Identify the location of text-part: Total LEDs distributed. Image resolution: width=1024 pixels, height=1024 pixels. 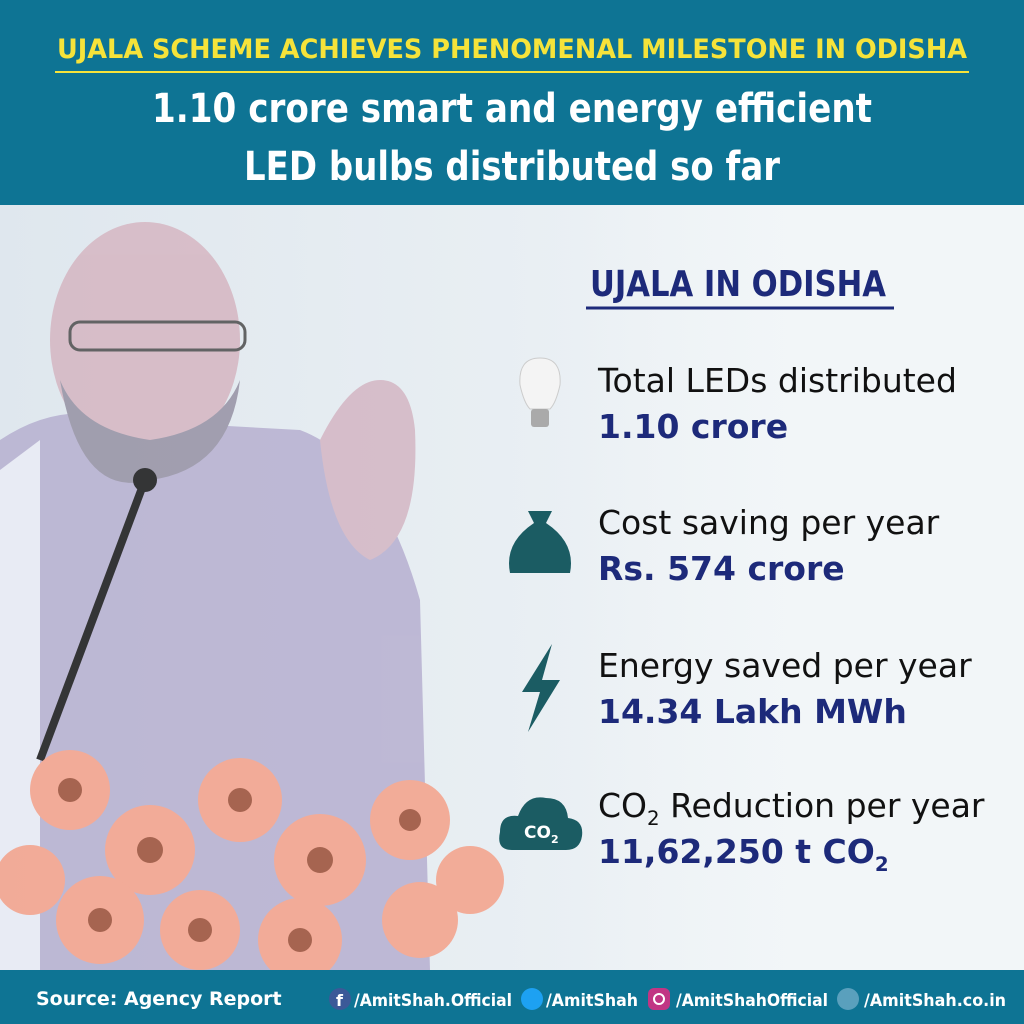
(777, 380).